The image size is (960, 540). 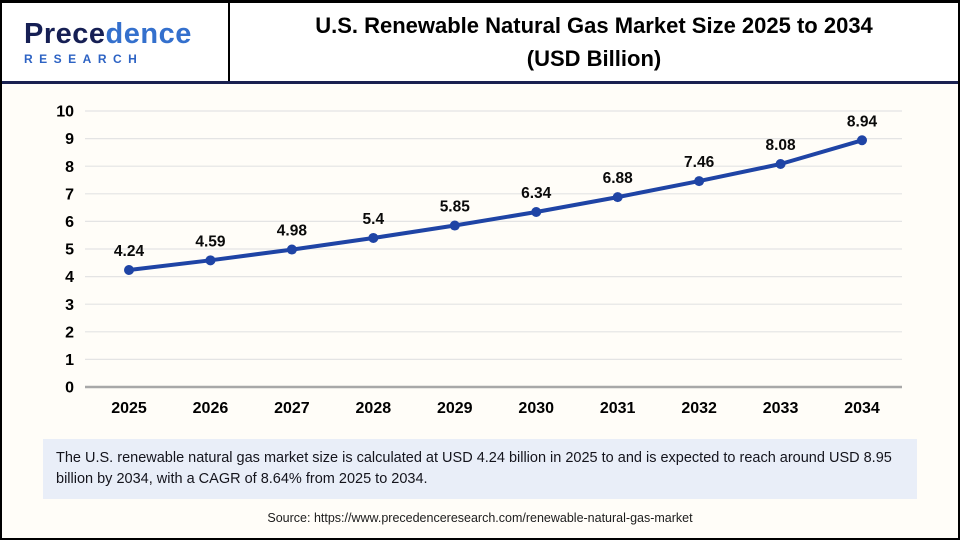 I want to click on logo-wordmark: Precedence, so click(x=126, y=33).